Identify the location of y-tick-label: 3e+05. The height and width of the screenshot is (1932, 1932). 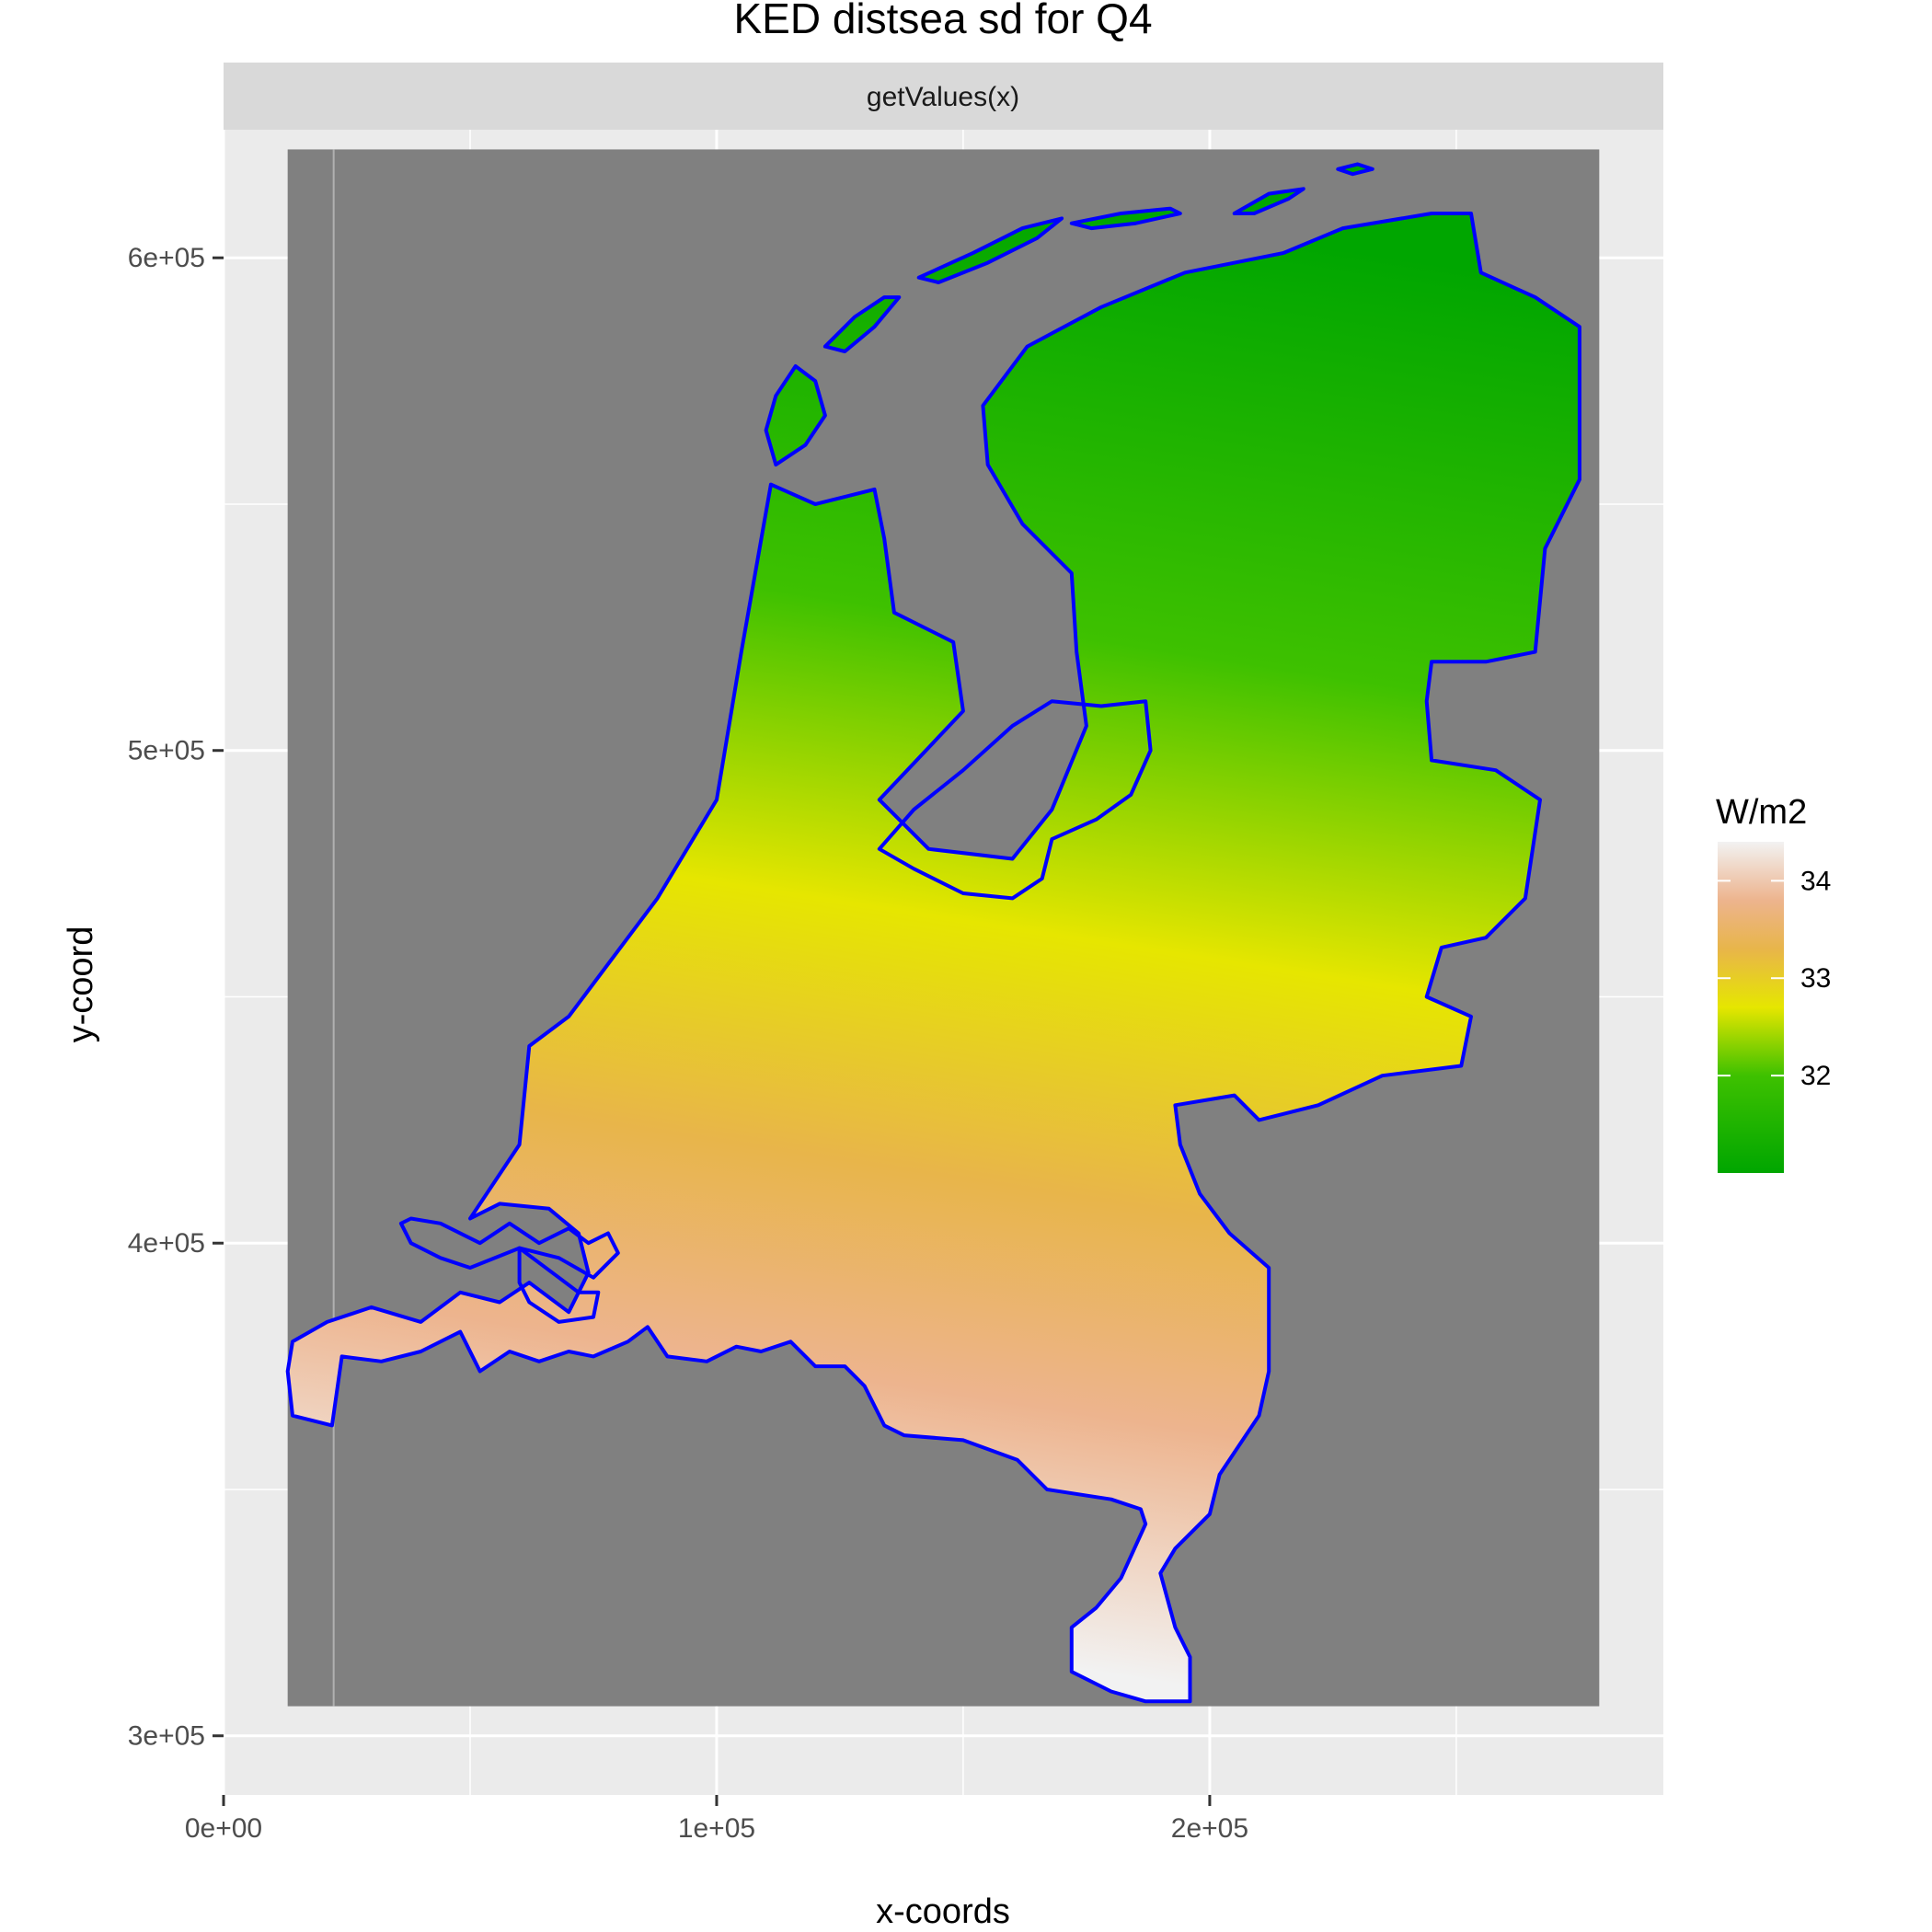
(166, 1736).